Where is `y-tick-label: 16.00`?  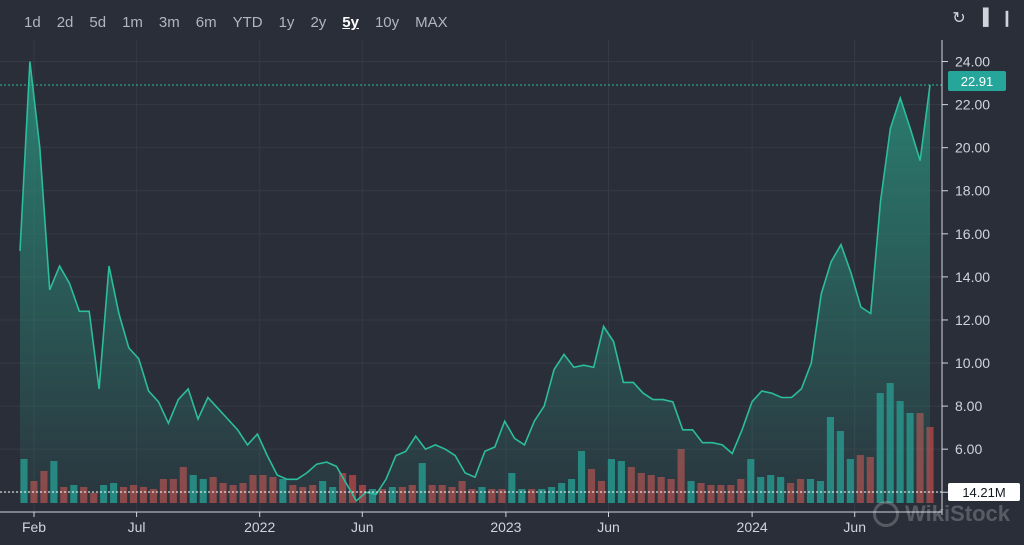
y-tick-label: 16.00 is located at coordinates (972, 234).